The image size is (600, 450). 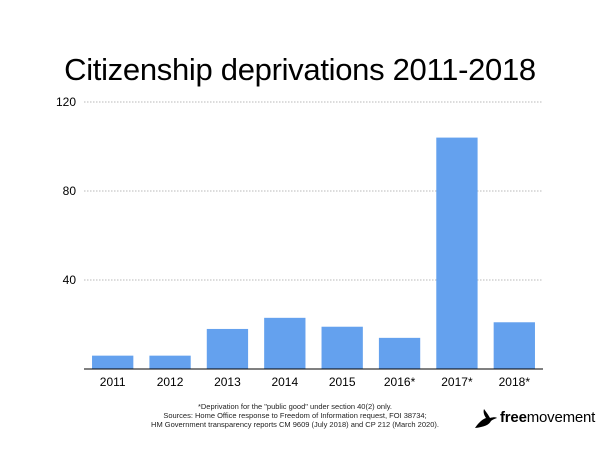 What do you see at coordinates (342, 347) in the screenshot?
I see `bar-2015` at bounding box center [342, 347].